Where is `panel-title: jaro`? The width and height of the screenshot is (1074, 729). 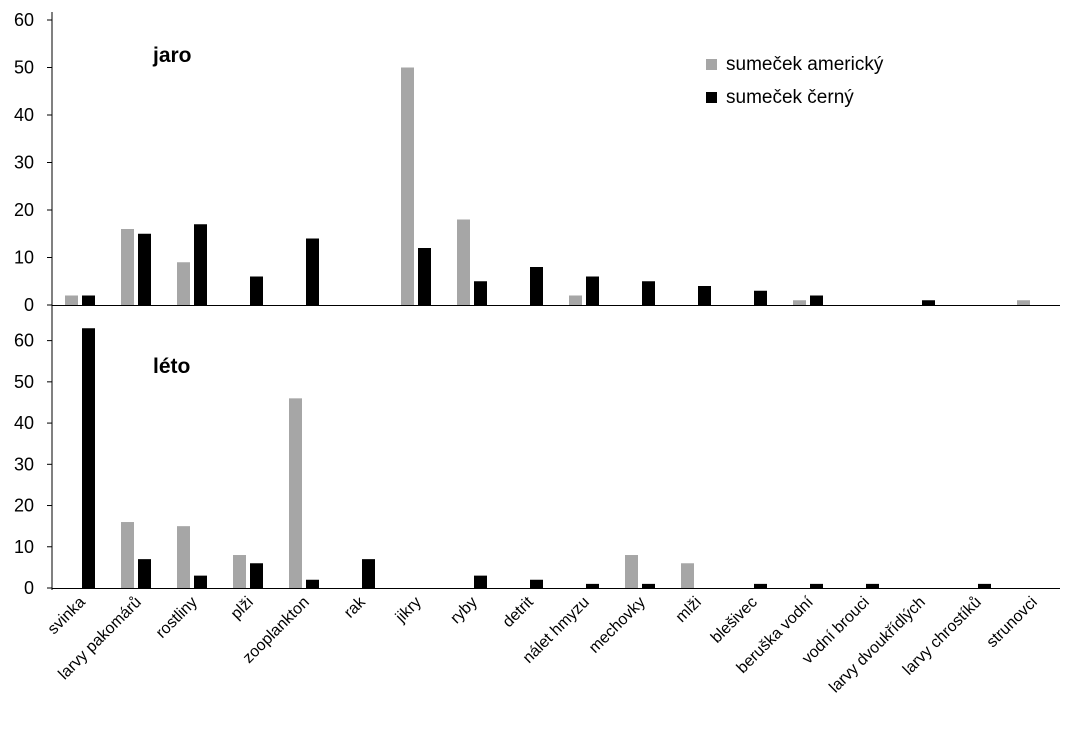 panel-title: jaro is located at coordinates (172, 55).